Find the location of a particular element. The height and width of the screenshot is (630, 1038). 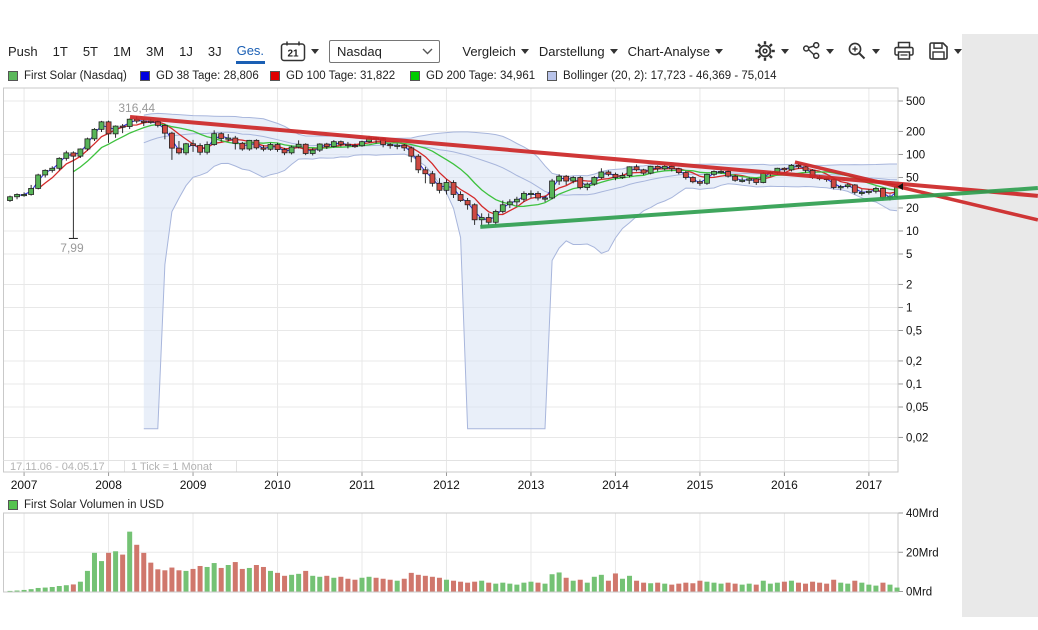

x-axis-year-label: 2008 is located at coordinates (108, 485).